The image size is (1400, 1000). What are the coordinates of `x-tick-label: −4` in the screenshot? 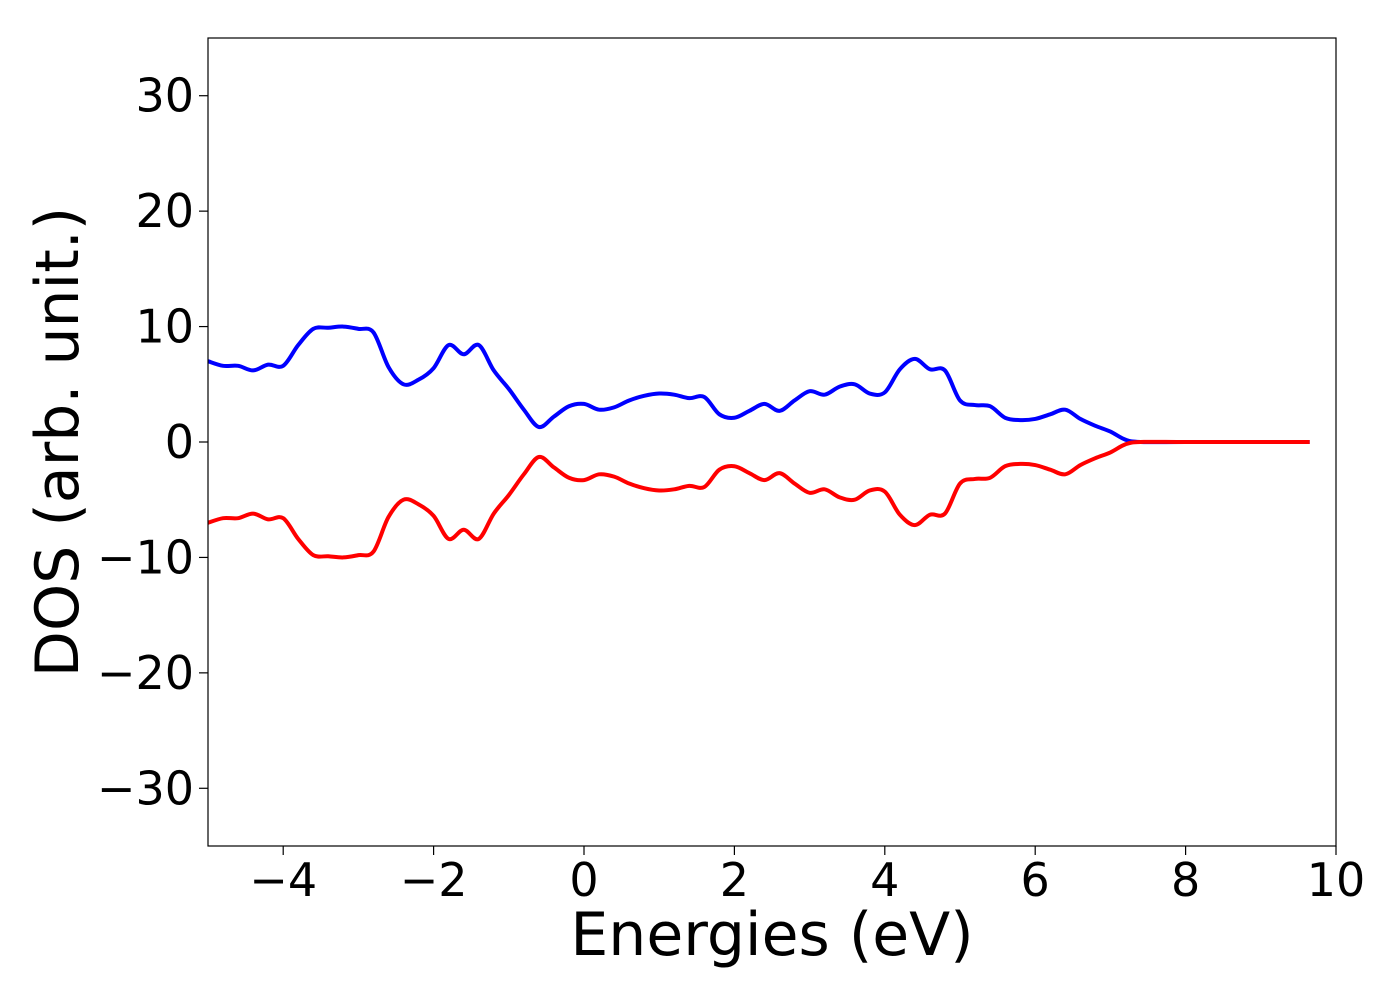 It's located at (283, 880).